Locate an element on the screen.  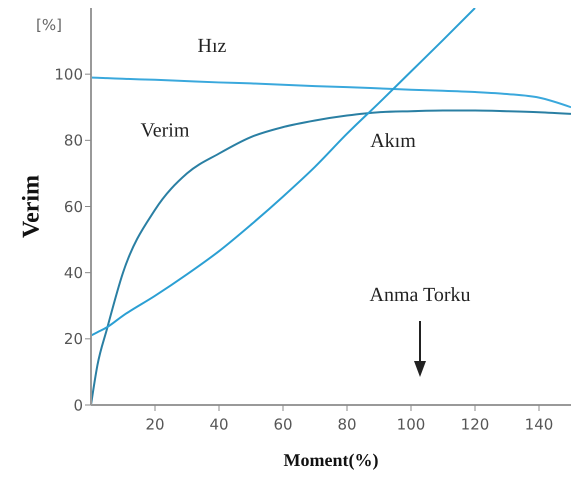
x-axis-title: Moment(%) is located at coordinates (331, 460).